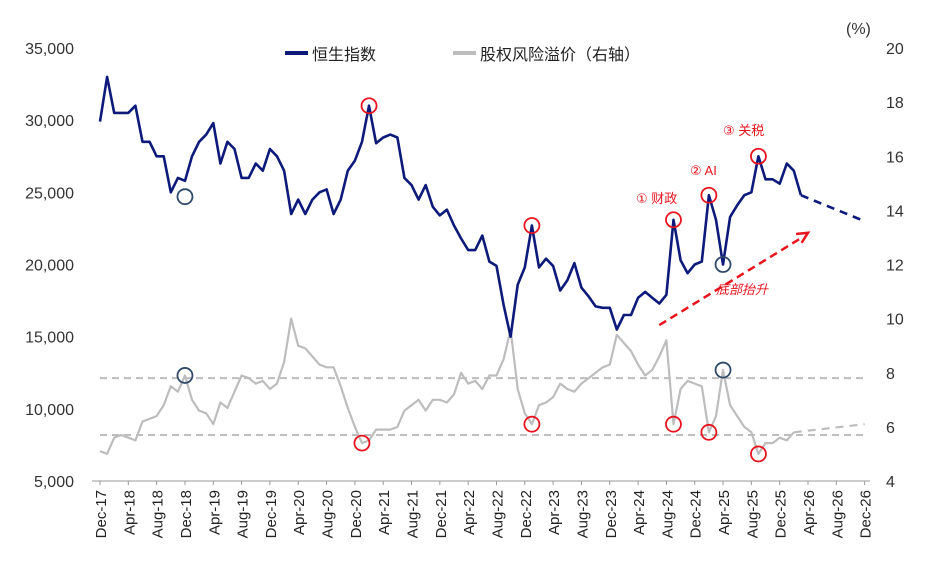 Image resolution: width=942 pixels, height=572 pixels. What do you see at coordinates (328, 514) in the screenshot?
I see `x-tick-label: Aug-20` at bounding box center [328, 514].